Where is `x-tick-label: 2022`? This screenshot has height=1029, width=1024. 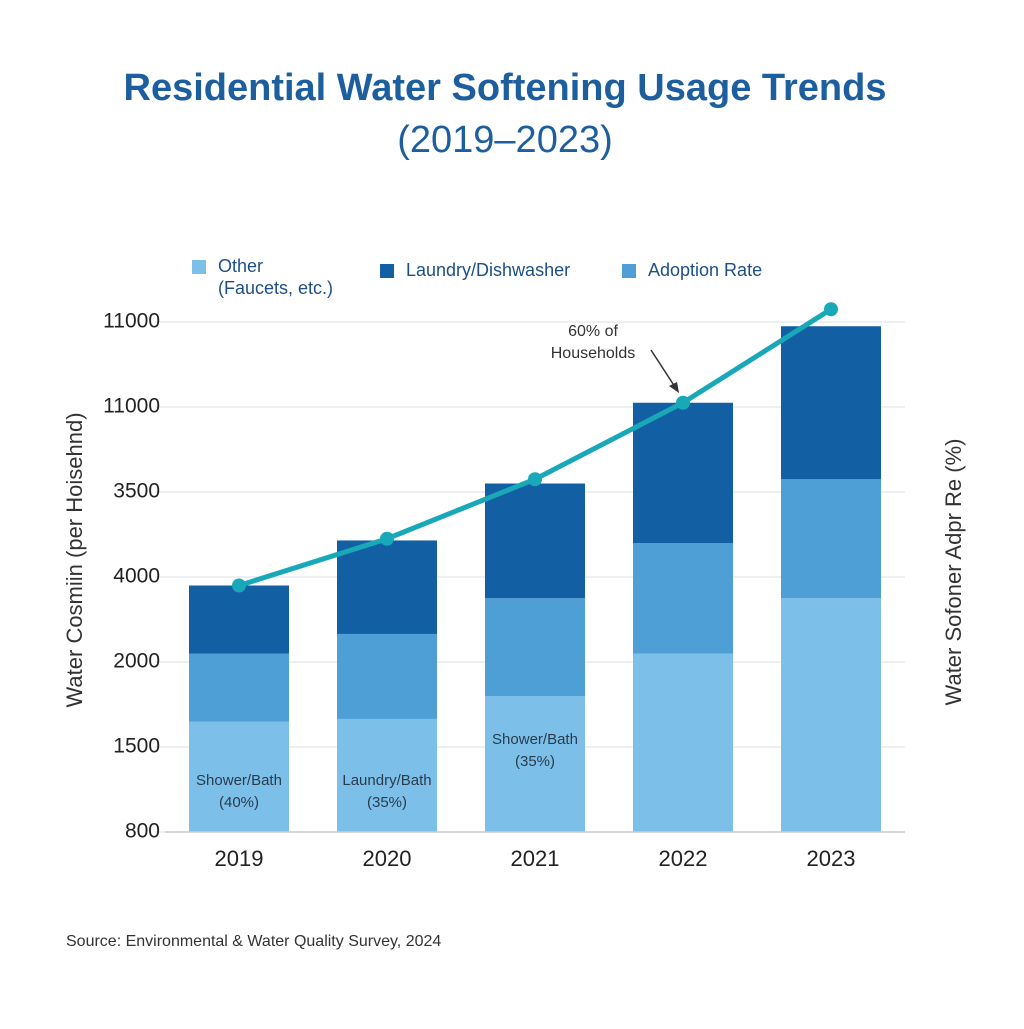 x-tick-label: 2022 is located at coordinates (683, 858).